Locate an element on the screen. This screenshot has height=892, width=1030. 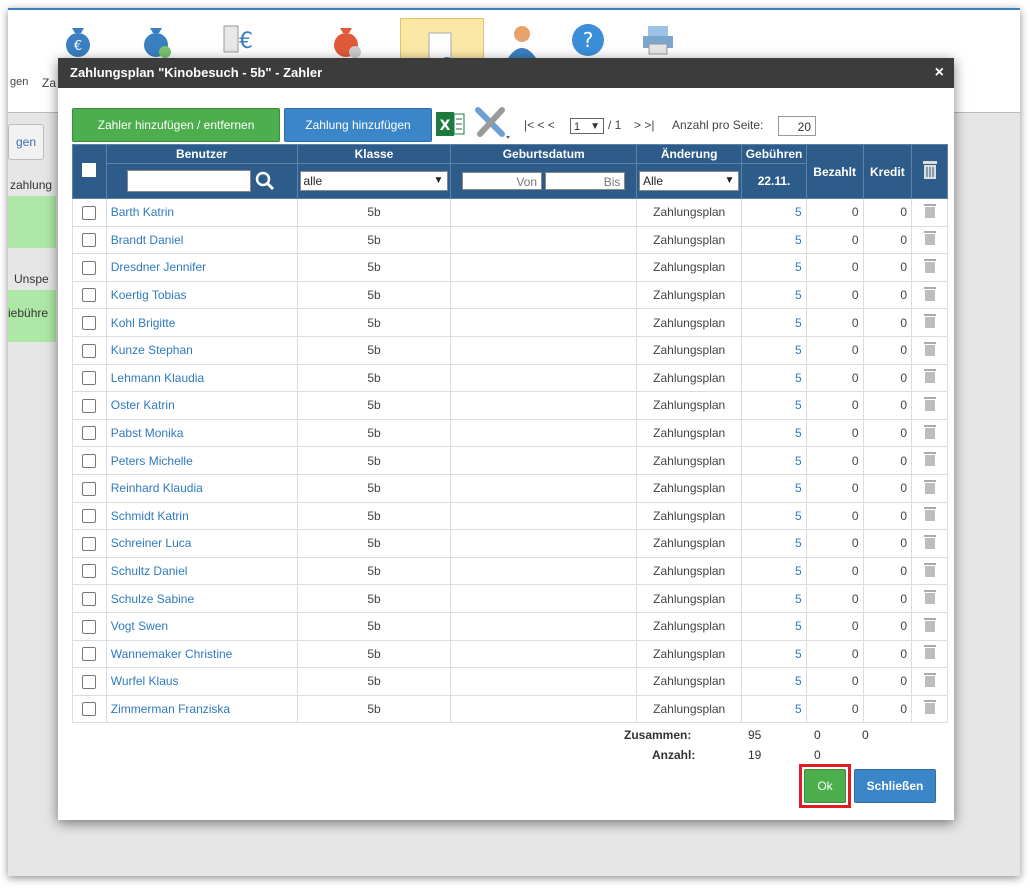
row-name: Lehmann Klaudia is located at coordinates (201, 378).